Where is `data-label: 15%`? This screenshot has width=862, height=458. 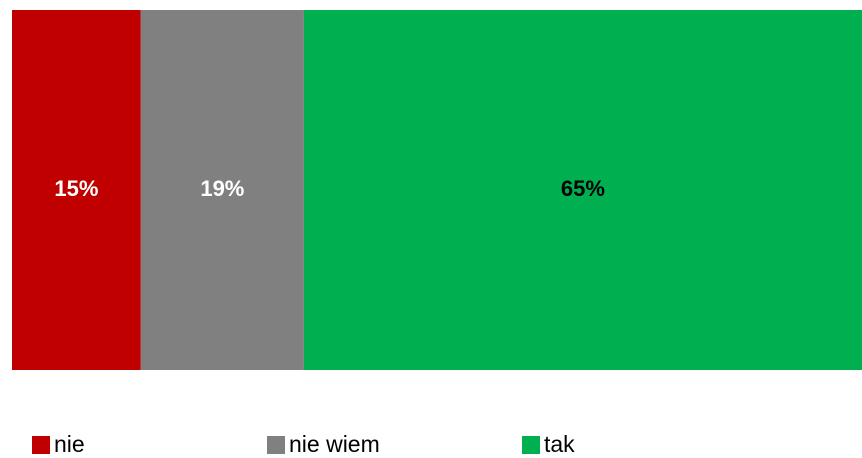
data-label: 15% is located at coordinates (76, 188).